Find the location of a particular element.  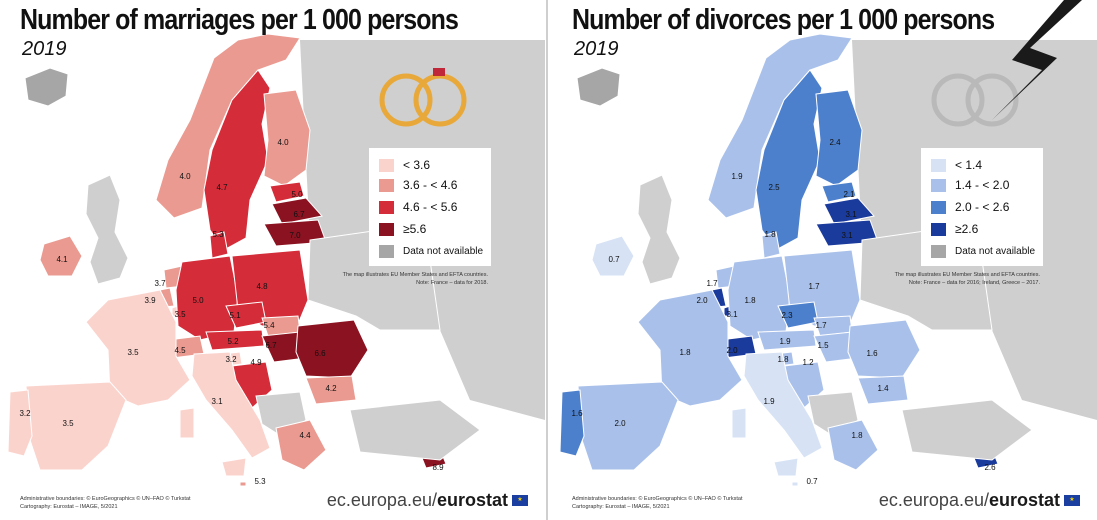

region-greece is located at coordinates (853, 445).